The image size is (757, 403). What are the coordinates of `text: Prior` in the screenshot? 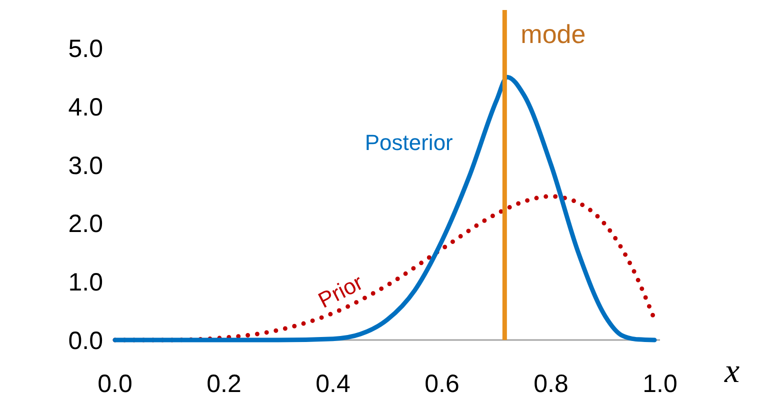 It's located at (340, 291).